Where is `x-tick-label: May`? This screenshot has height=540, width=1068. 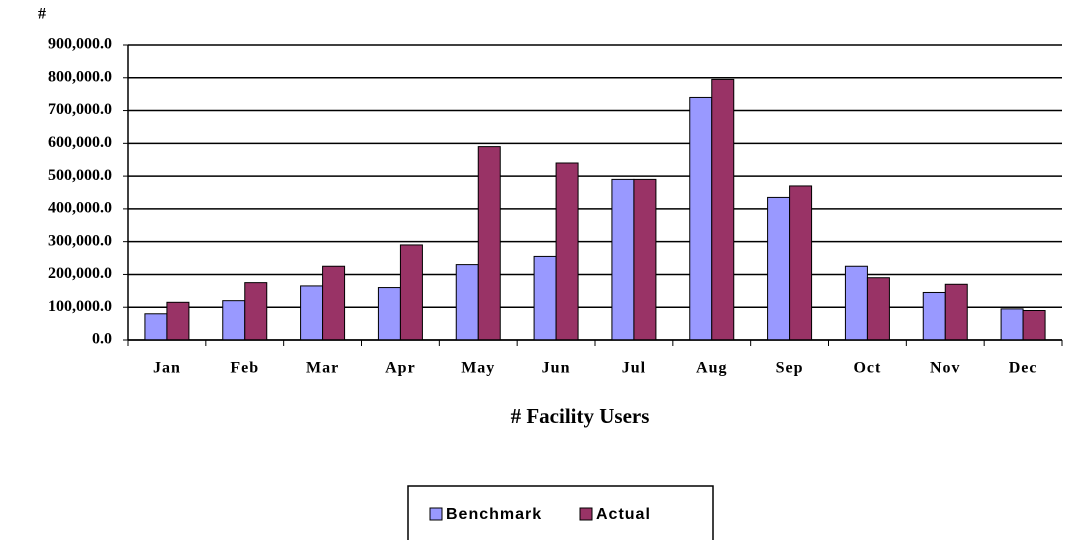
x-tick-label: May is located at coordinates (478, 368).